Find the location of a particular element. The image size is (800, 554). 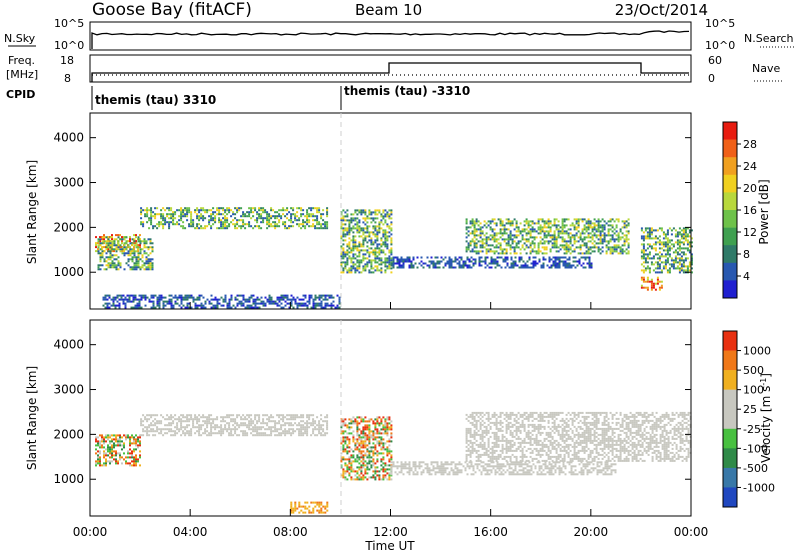

power-cell-1947 is located at coordinates (520, 241).